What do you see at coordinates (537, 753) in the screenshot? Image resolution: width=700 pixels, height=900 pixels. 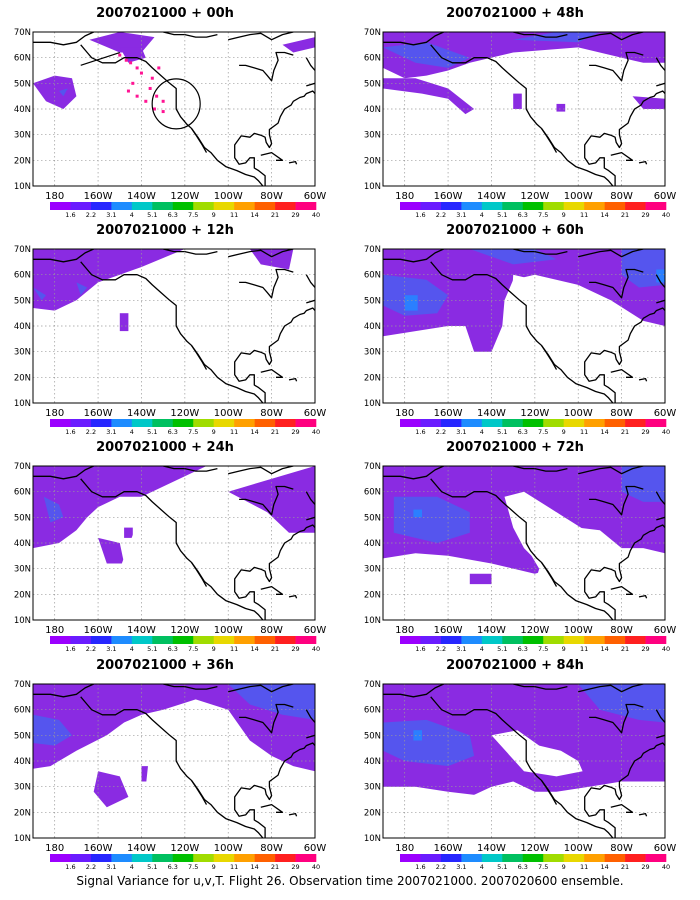 I see `low-variance-area` at bounding box center [537, 753].